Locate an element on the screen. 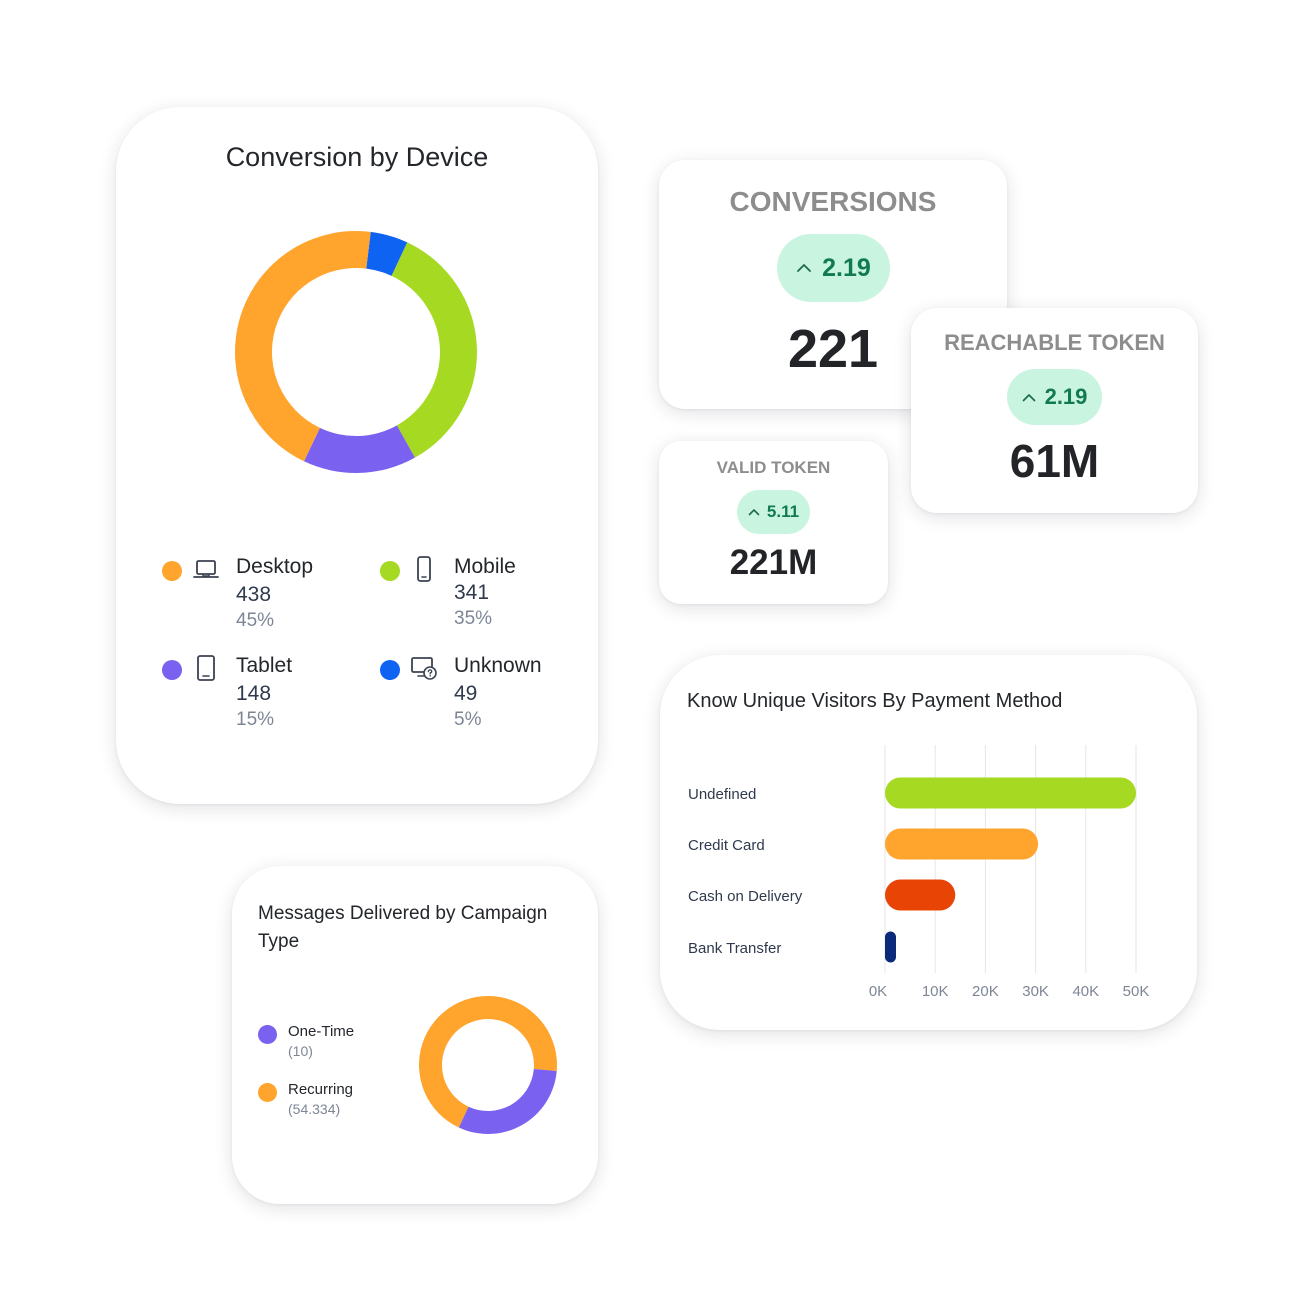 Image resolution: width=1312 pixels, height=1312 pixels. phone-icon is located at coordinates (424, 569).